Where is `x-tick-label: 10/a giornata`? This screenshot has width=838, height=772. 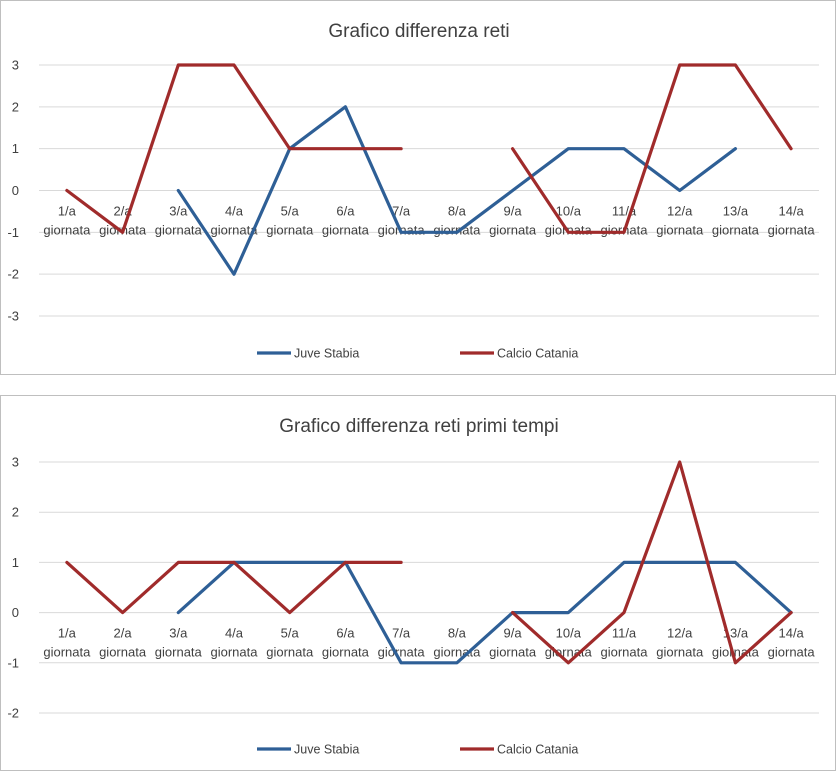
x-tick-label: 10/a giornata is located at coordinates (569, 643).